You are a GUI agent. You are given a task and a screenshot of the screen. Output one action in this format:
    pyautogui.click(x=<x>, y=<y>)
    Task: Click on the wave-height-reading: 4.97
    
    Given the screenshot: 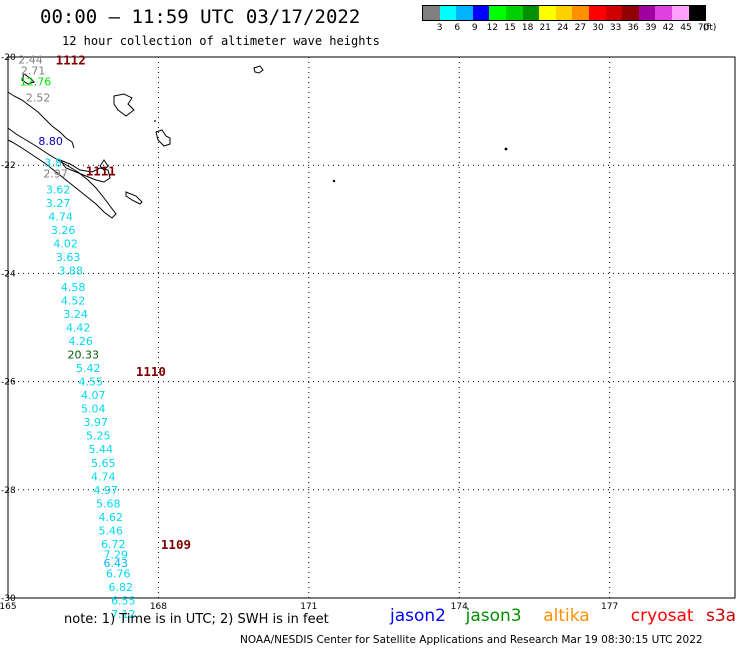 What is the action you would take?
    pyautogui.click(x=106, y=490)
    